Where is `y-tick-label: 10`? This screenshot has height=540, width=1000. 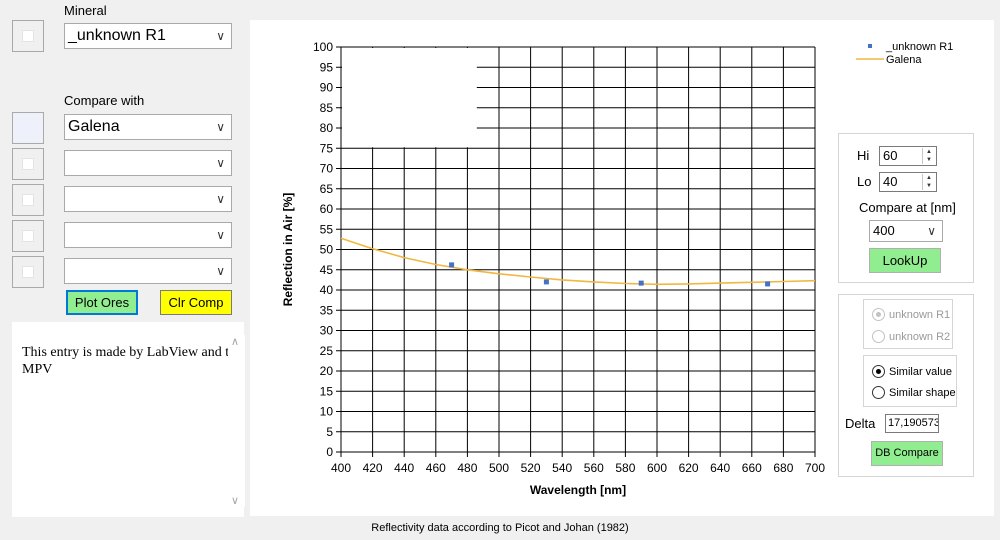 y-tick-label: 10 is located at coordinates (327, 412).